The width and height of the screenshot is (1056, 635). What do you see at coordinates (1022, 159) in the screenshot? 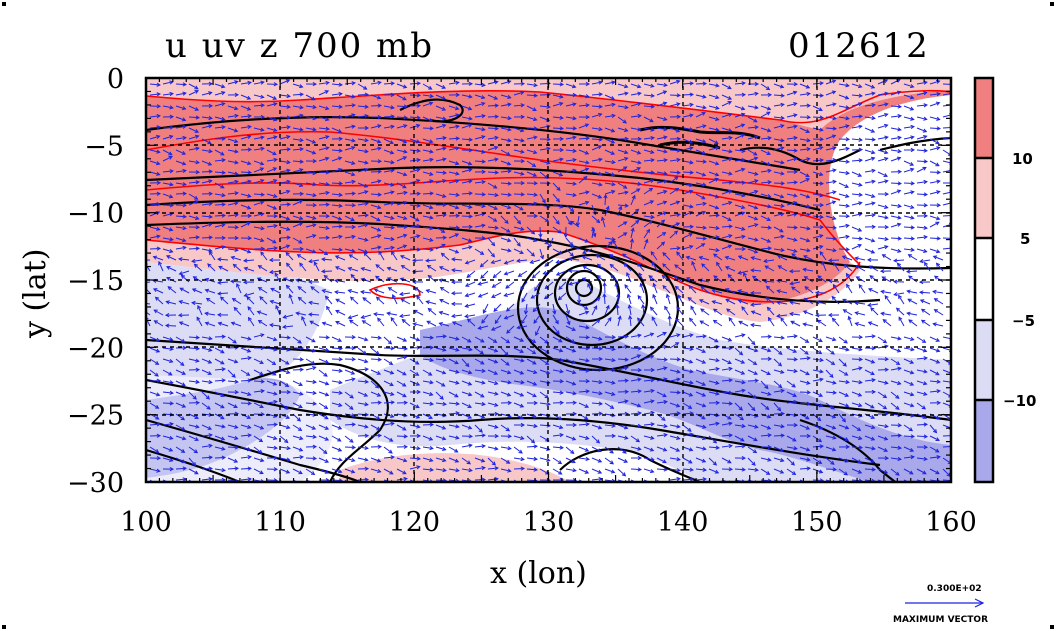
I see `colorbar-tick-label: 10` at bounding box center [1022, 159].